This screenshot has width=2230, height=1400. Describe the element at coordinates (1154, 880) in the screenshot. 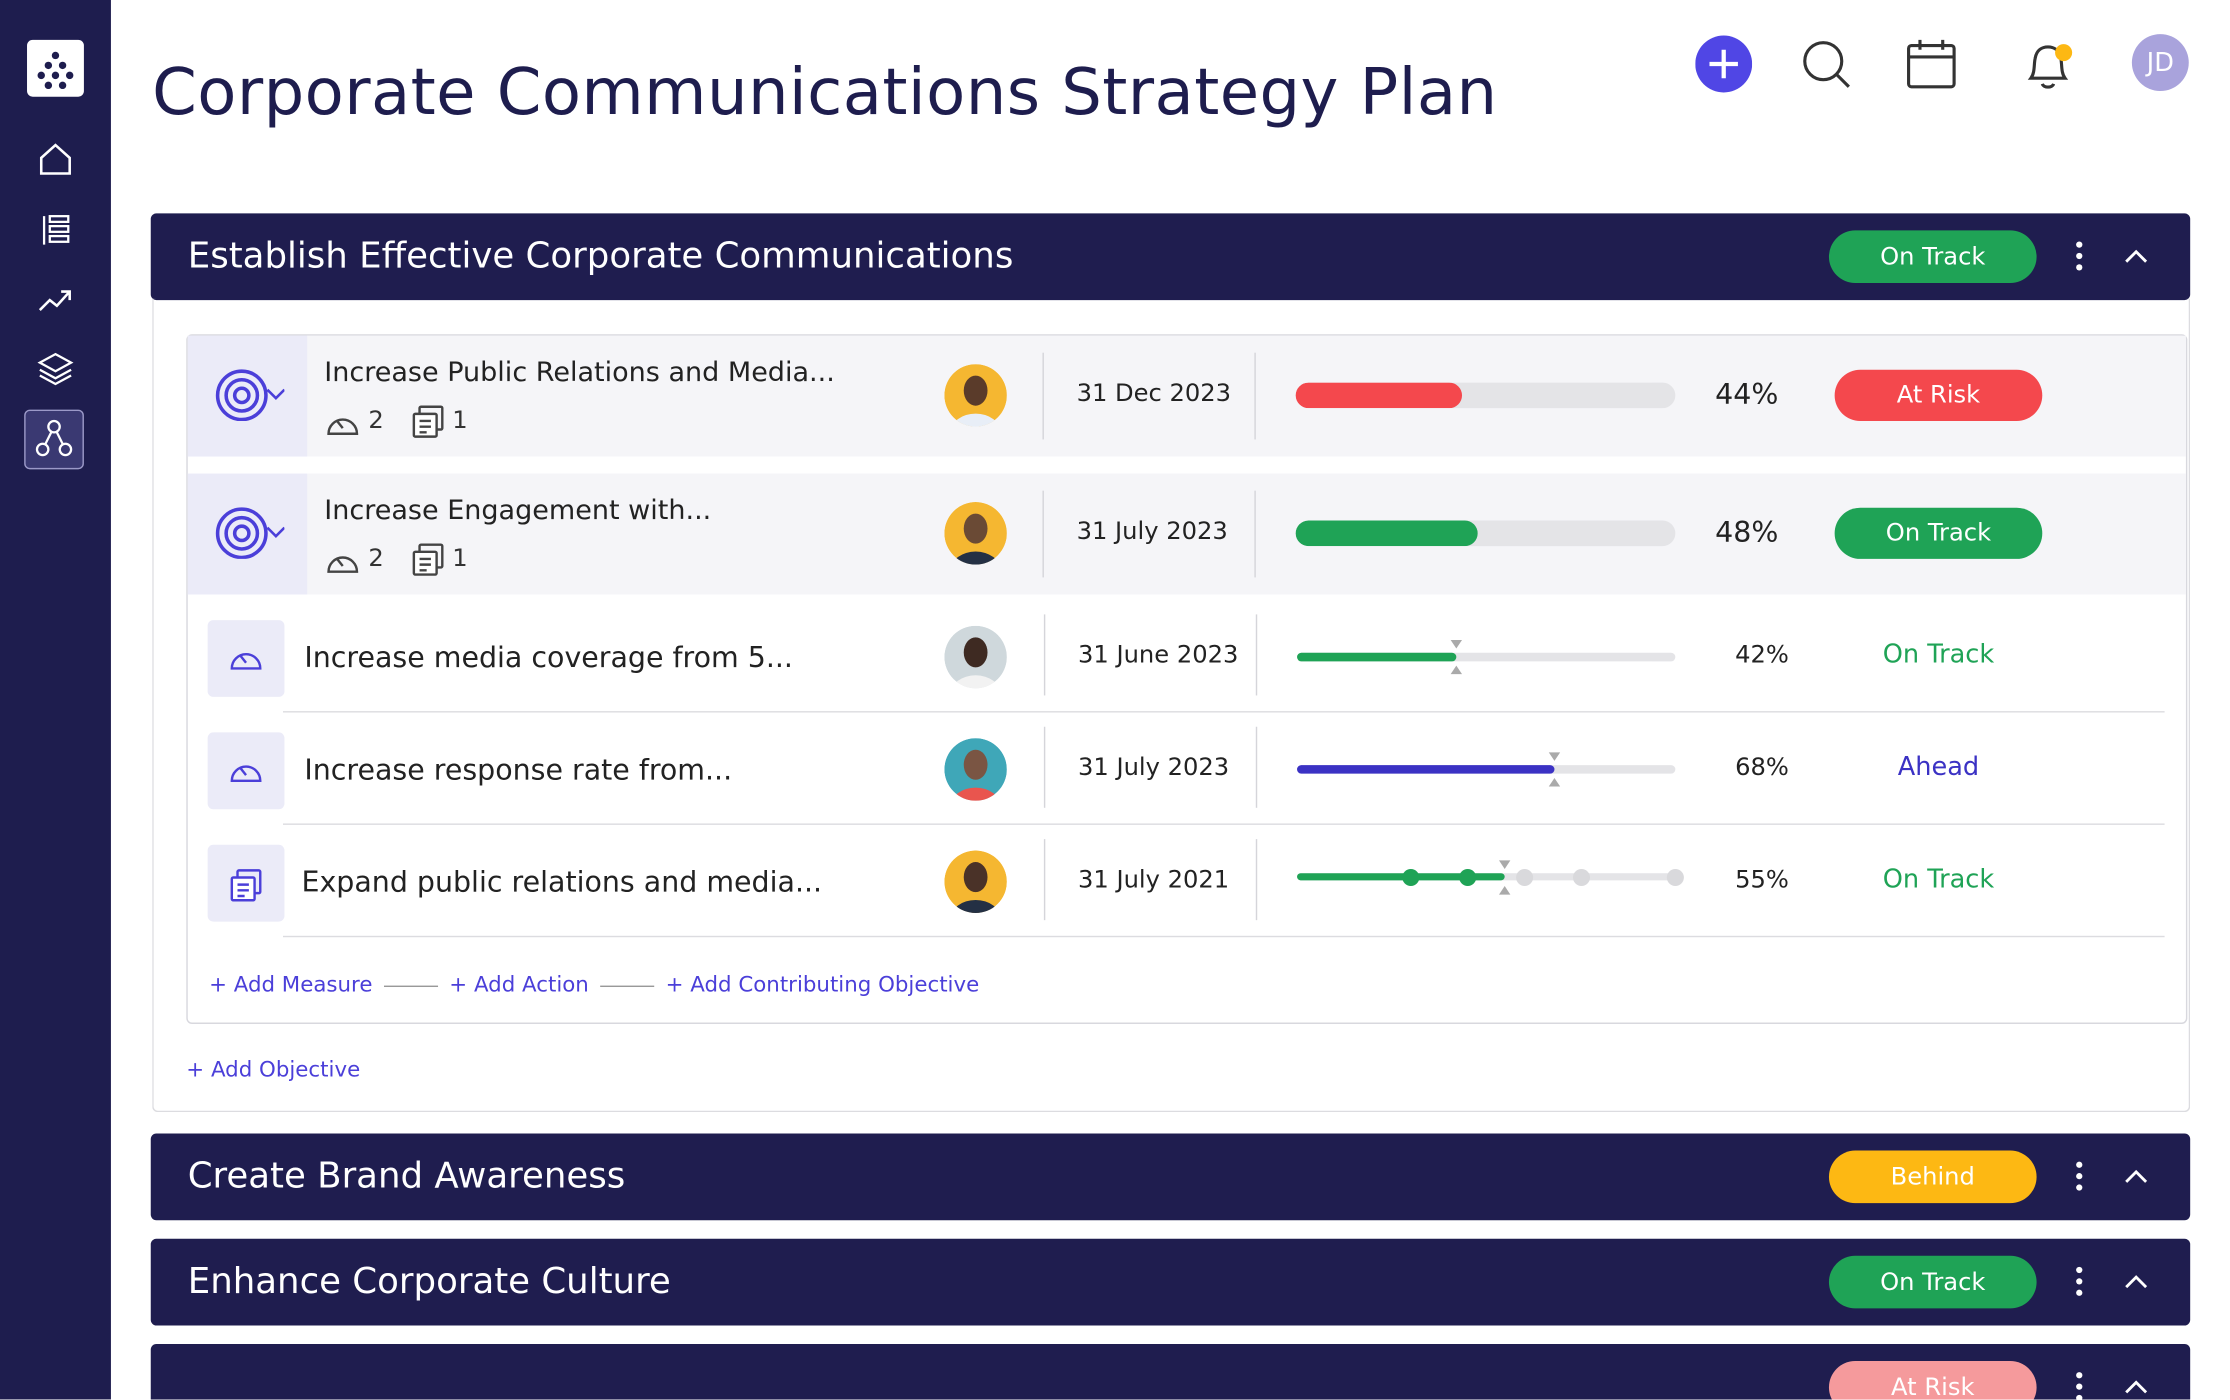

I see `due-date: 31 July 2021` at that location.